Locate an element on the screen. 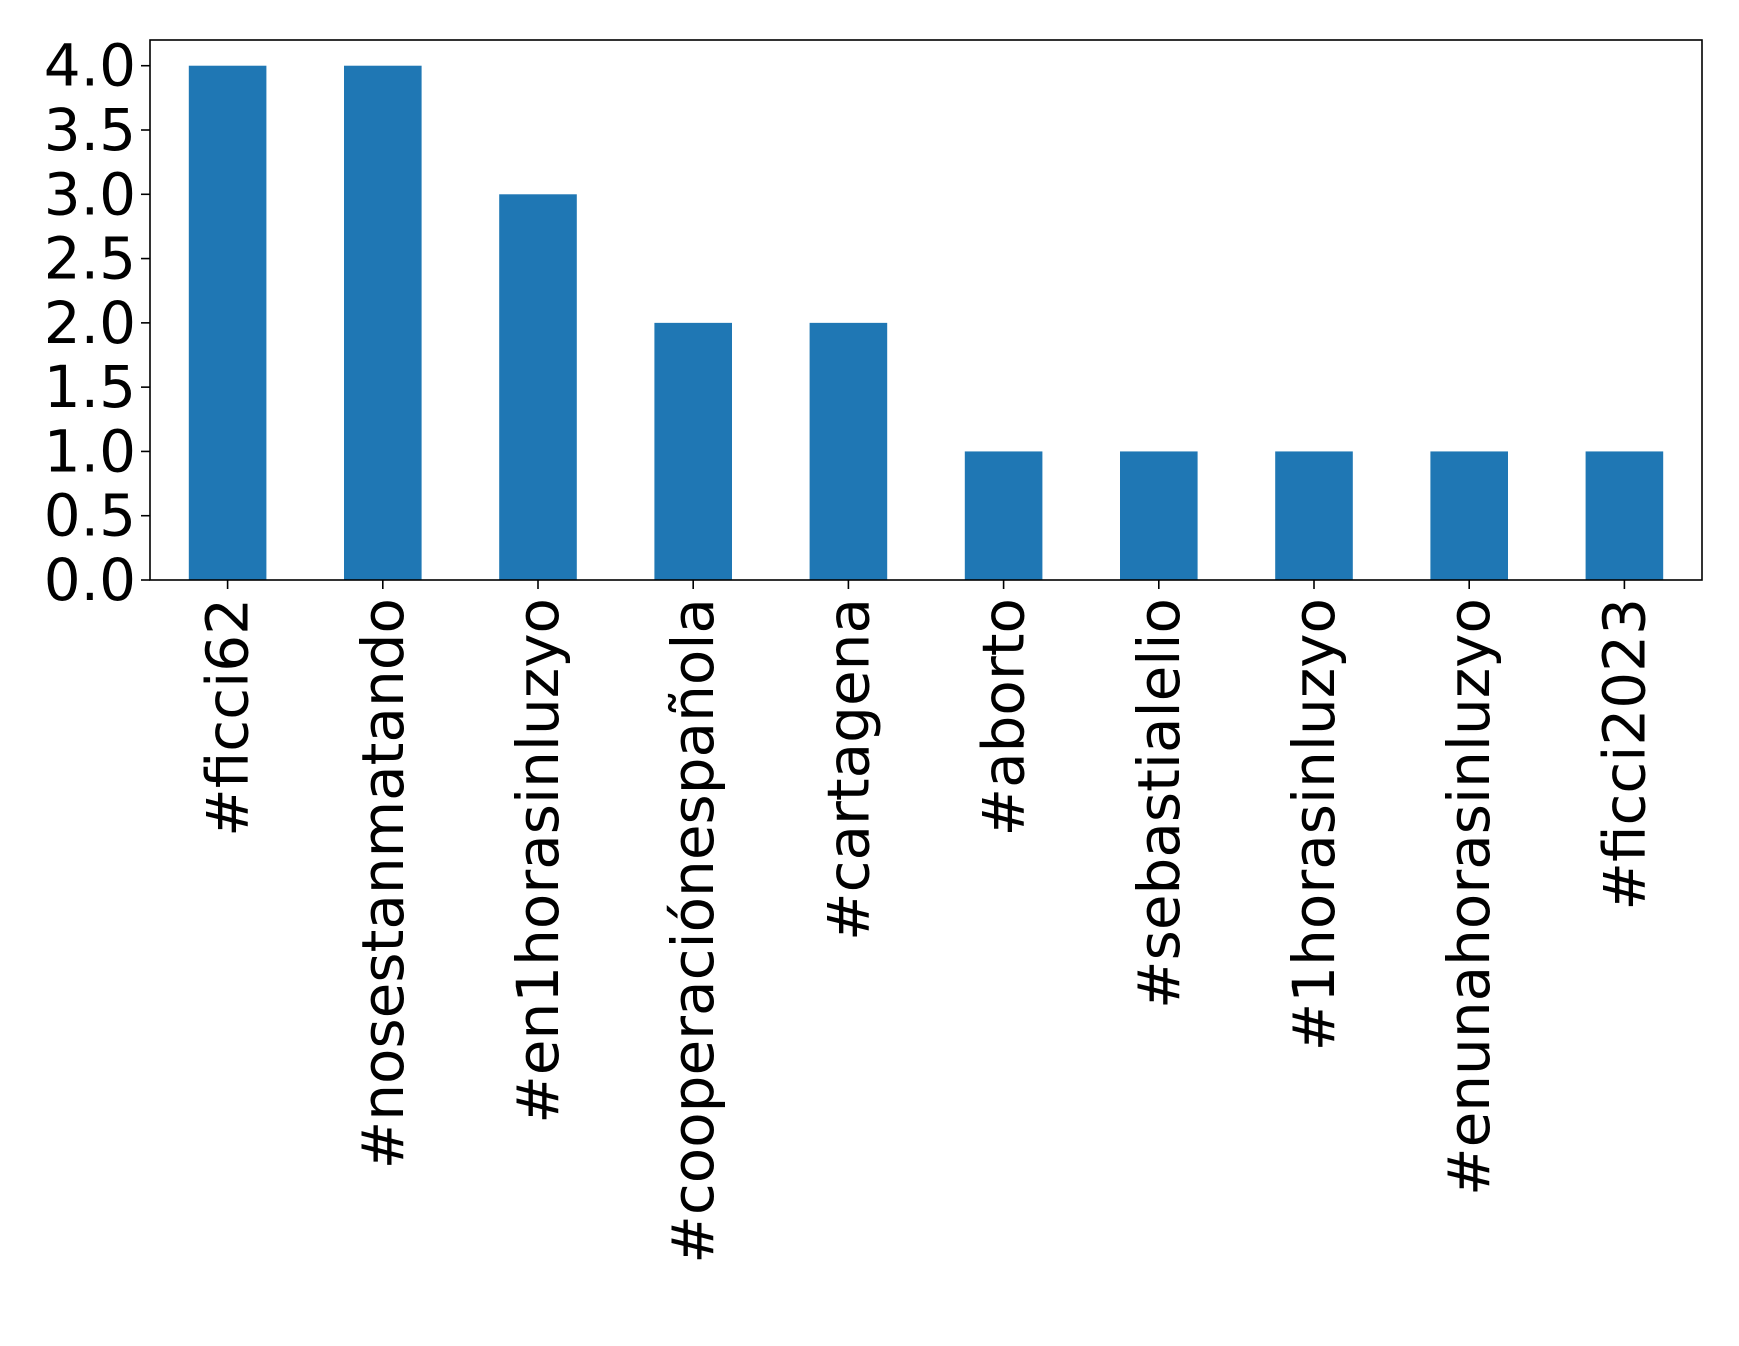  x-tick-label-5: #aborto is located at coordinates (1004, 717).